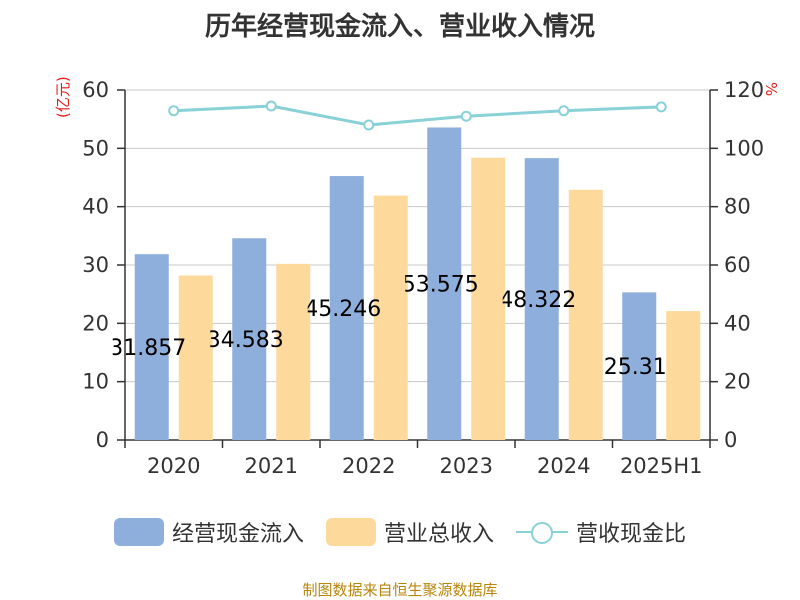 The width and height of the screenshot is (800, 600). I want to click on y-right-tick-label: 40, so click(737, 323).